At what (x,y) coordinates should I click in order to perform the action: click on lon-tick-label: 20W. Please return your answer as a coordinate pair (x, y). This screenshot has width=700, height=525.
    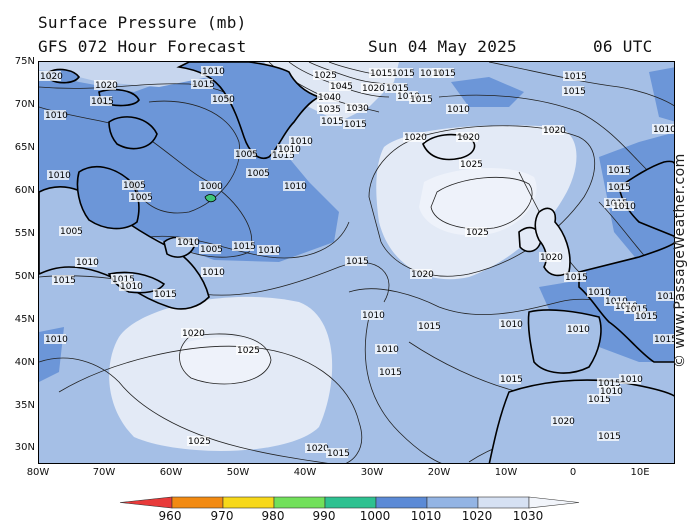
    Looking at the image, I should click on (439, 472).